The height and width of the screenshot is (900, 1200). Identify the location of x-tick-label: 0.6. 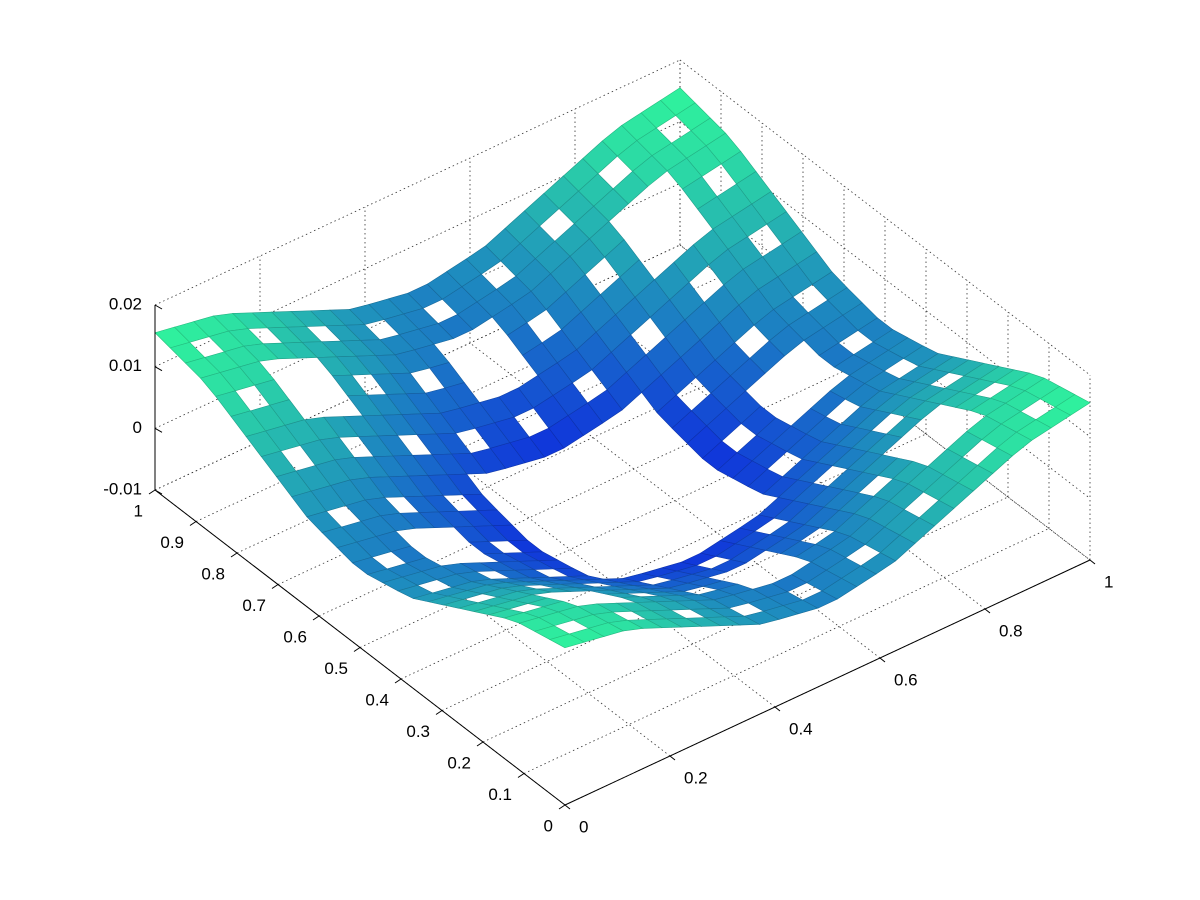
(906, 679).